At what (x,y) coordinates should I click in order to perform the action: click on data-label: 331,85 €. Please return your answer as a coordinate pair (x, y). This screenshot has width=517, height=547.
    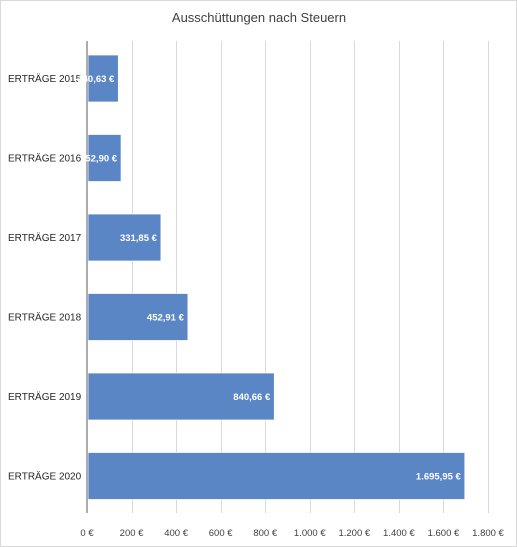
    Looking at the image, I should click on (139, 238).